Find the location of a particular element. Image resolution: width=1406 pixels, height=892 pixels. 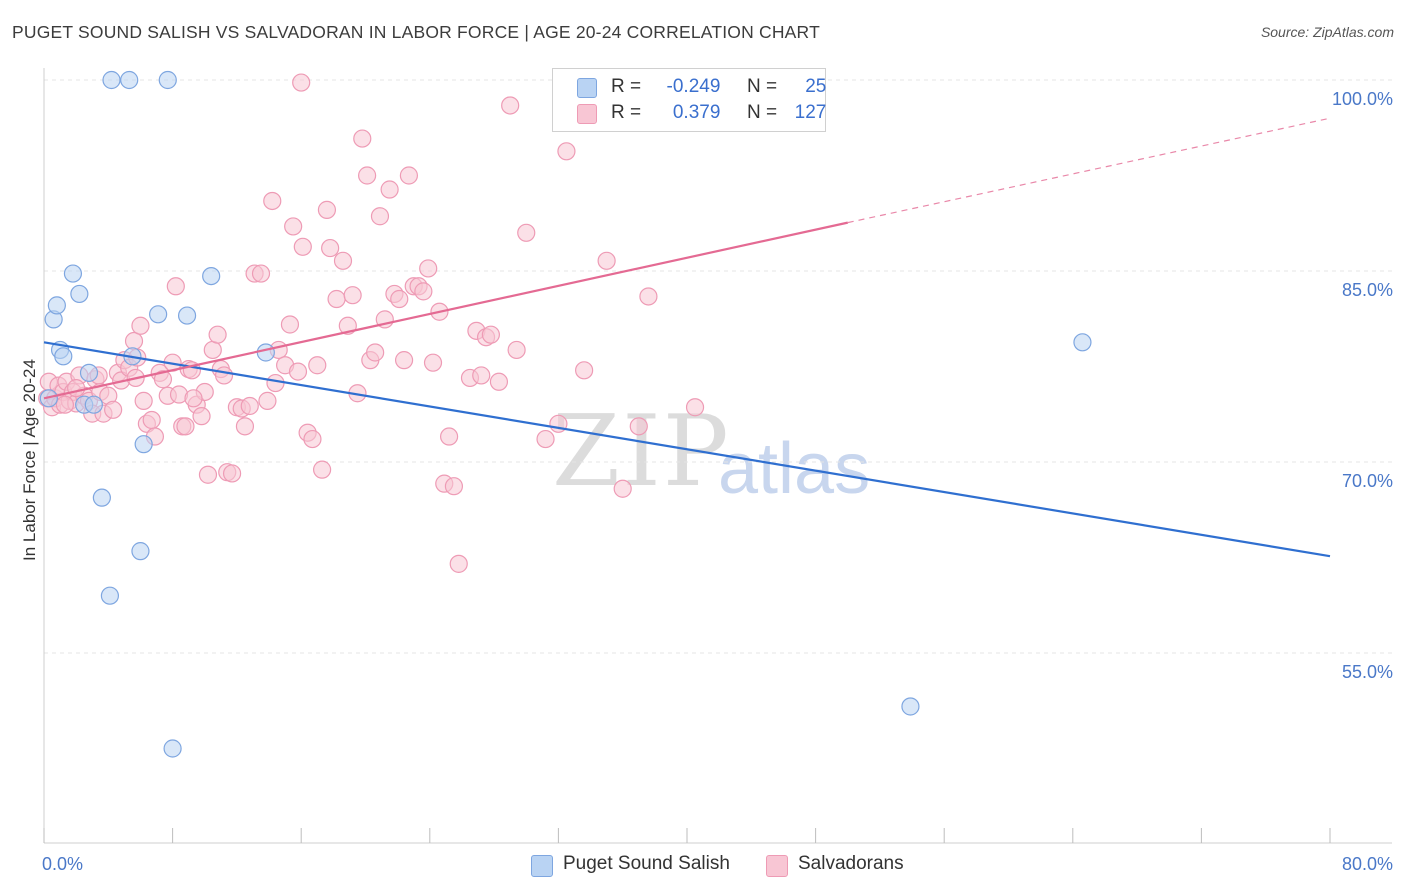

bottom-legend-label-salvadoran: Salvadorans is located at coordinates (851, 863).